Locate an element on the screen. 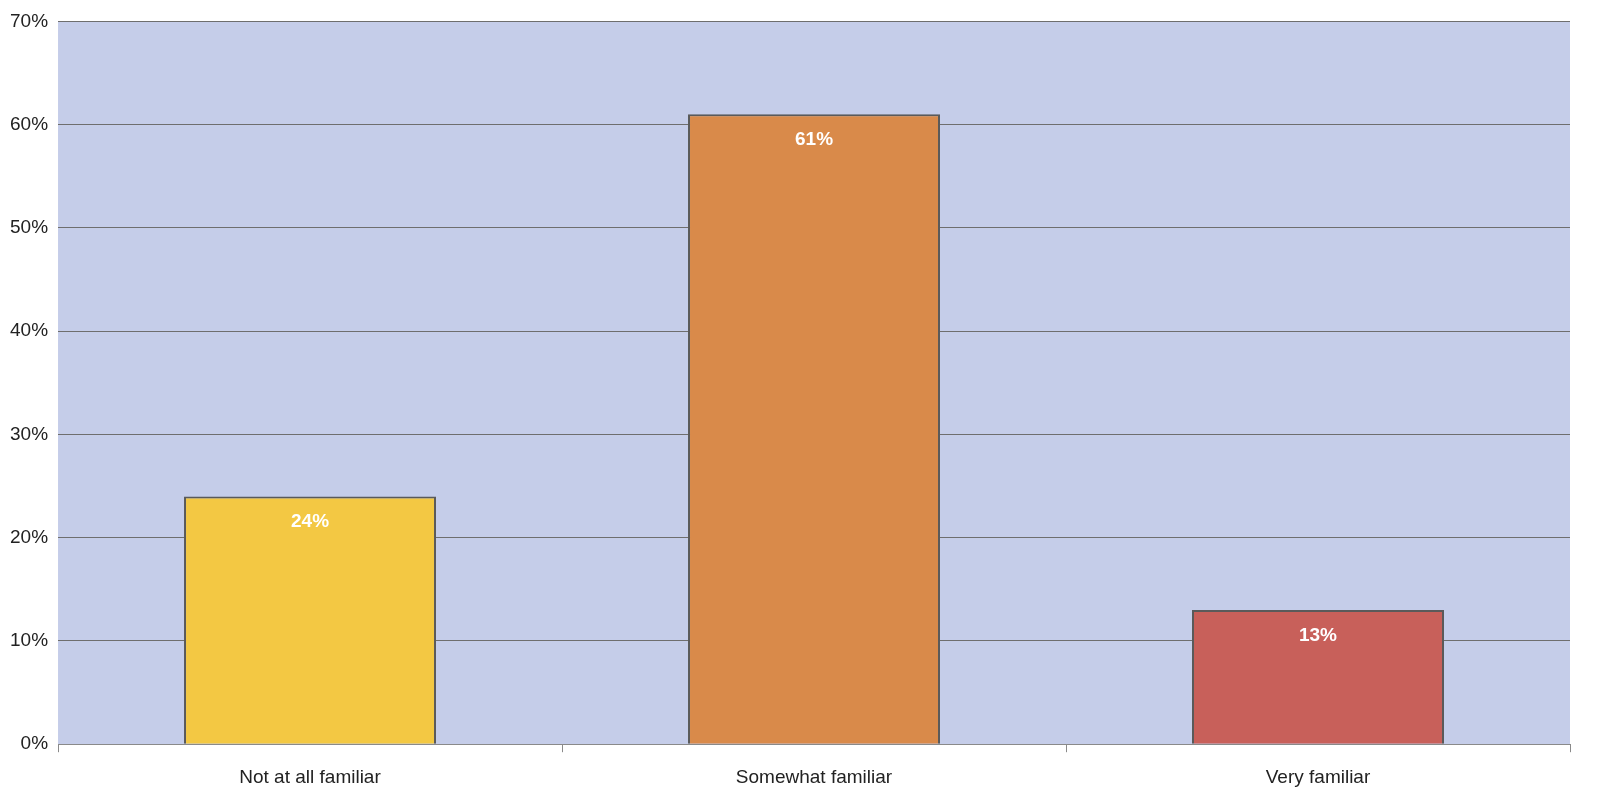  data-label: 61% is located at coordinates (814, 139).